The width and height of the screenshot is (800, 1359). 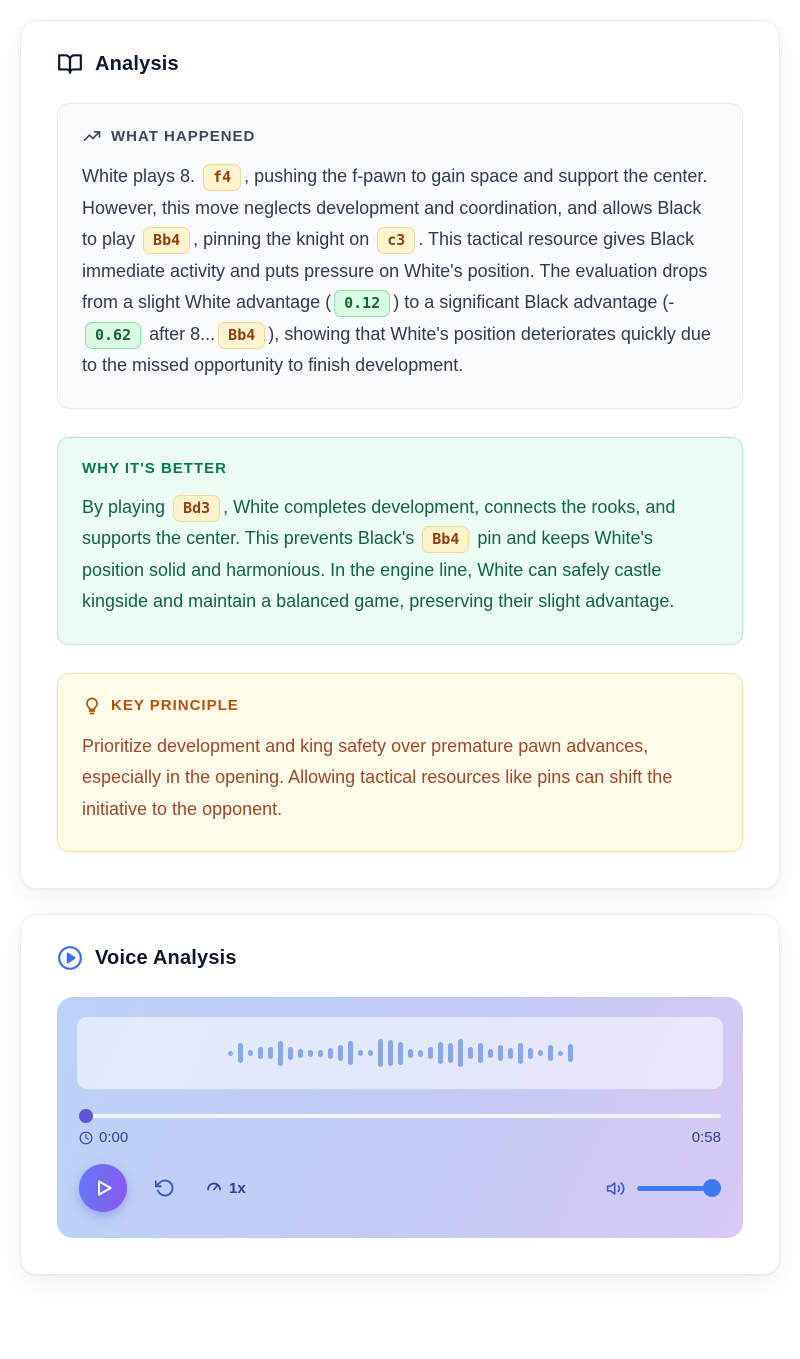 I want to click on why-better-header: WHY IT'S BETTER, so click(x=400, y=468).